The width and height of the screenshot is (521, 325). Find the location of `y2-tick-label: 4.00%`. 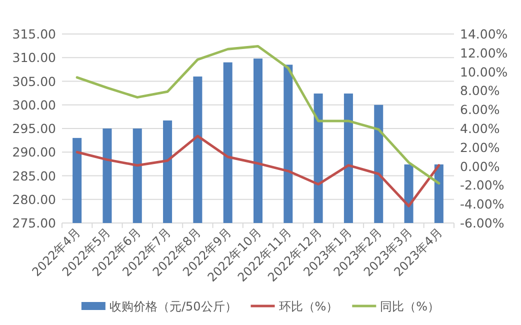

y2-tick-label: 4.00% is located at coordinates (480, 128).